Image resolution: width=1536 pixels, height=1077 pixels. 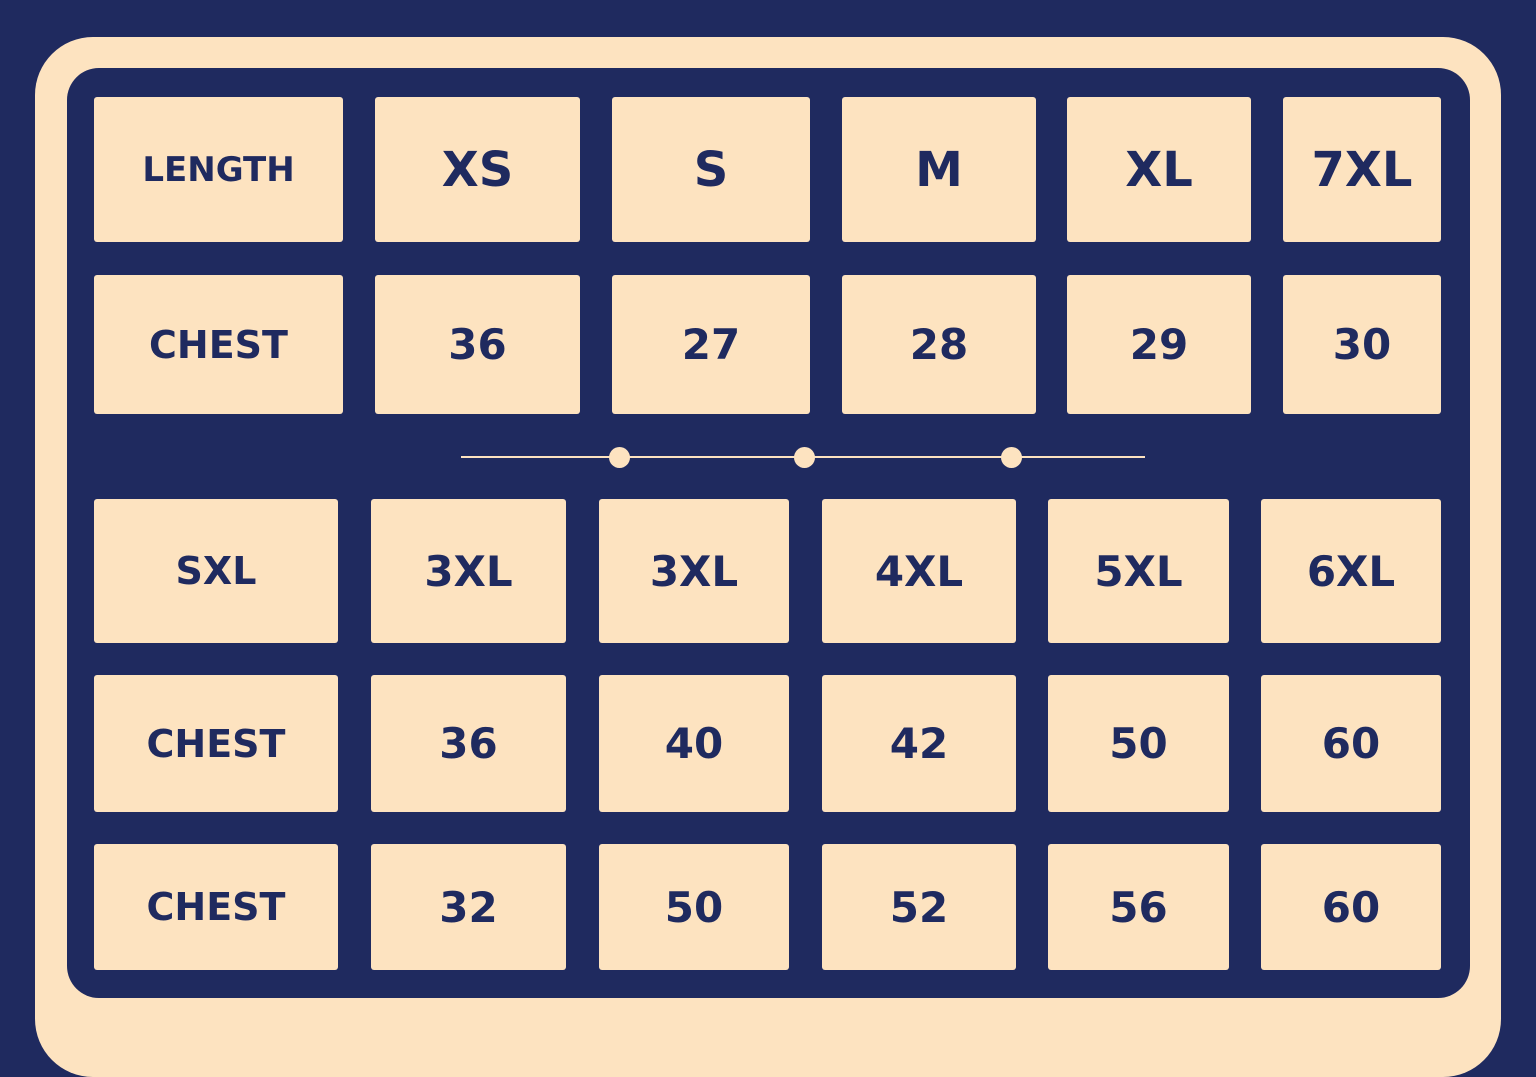 I want to click on size-cell: S, so click(x=711, y=169).